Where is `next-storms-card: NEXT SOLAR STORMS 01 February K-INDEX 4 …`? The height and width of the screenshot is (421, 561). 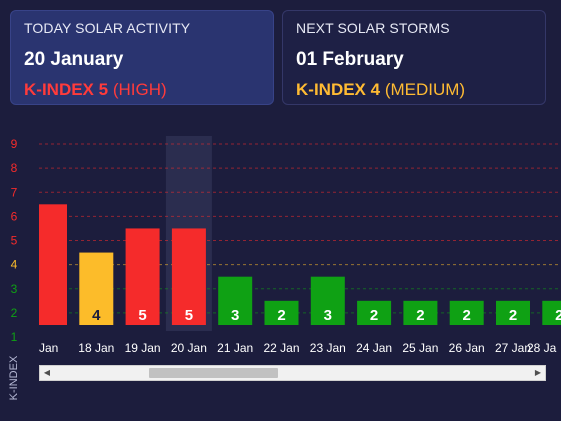
next-storms-card: NEXT SOLAR STORMS 01 February K-INDEX 4 … is located at coordinates (414, 57).